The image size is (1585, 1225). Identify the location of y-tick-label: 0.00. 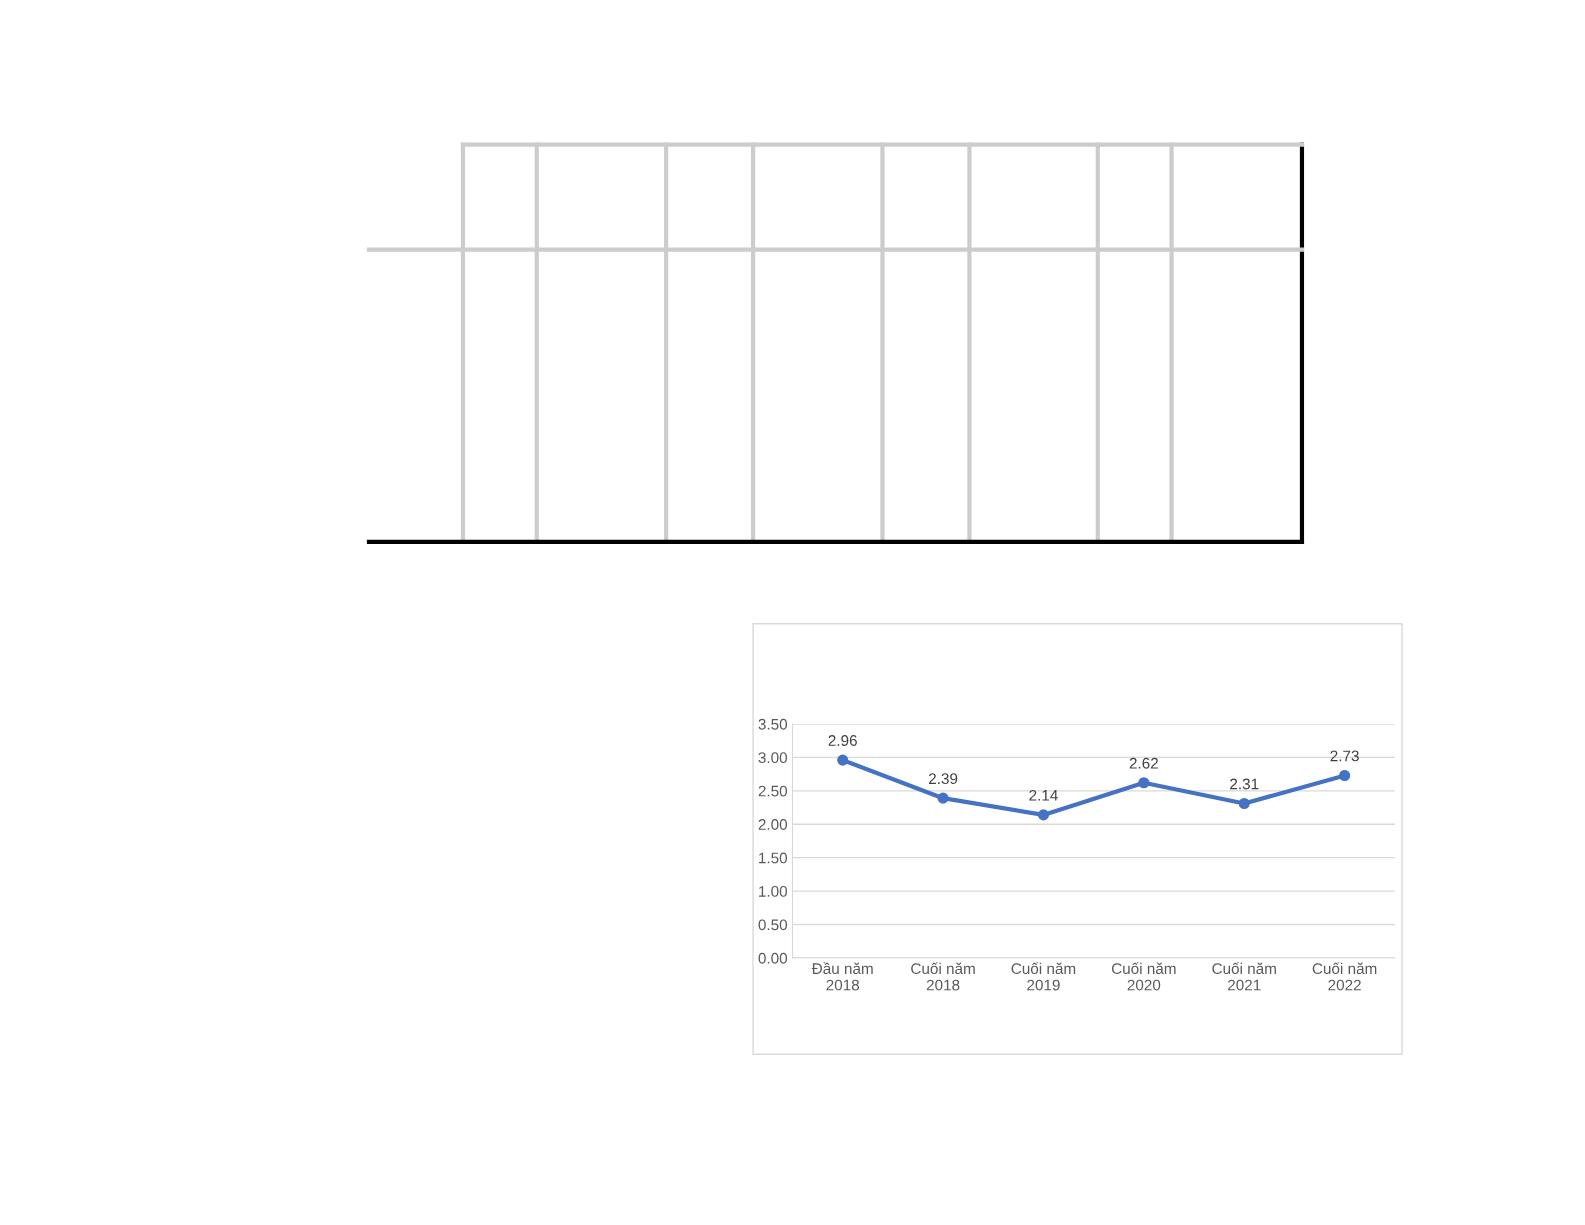
(773, 958).